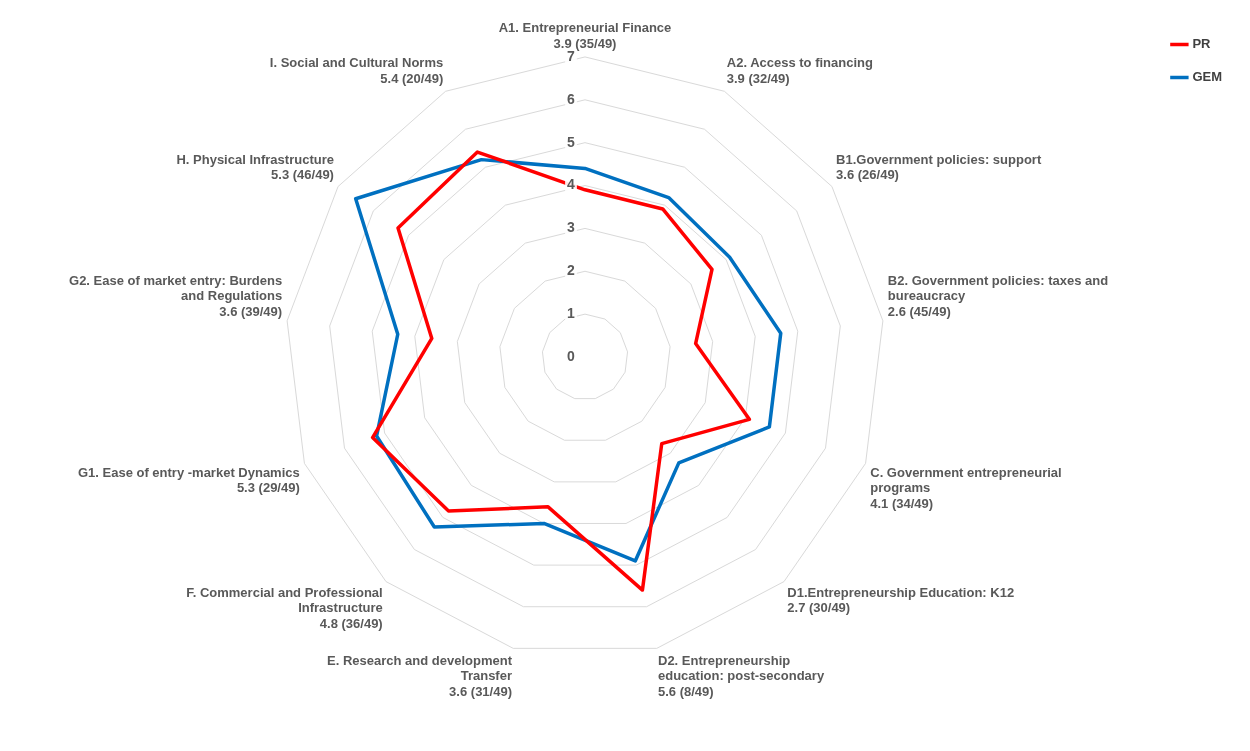 The image size is (1250, 751). Describe the element at coordinates (176, 296) in the screenshot. I see `spoke-label: G2. Ease of market entry: Burdens and Regulations 3.6 (39/49)` at that location.